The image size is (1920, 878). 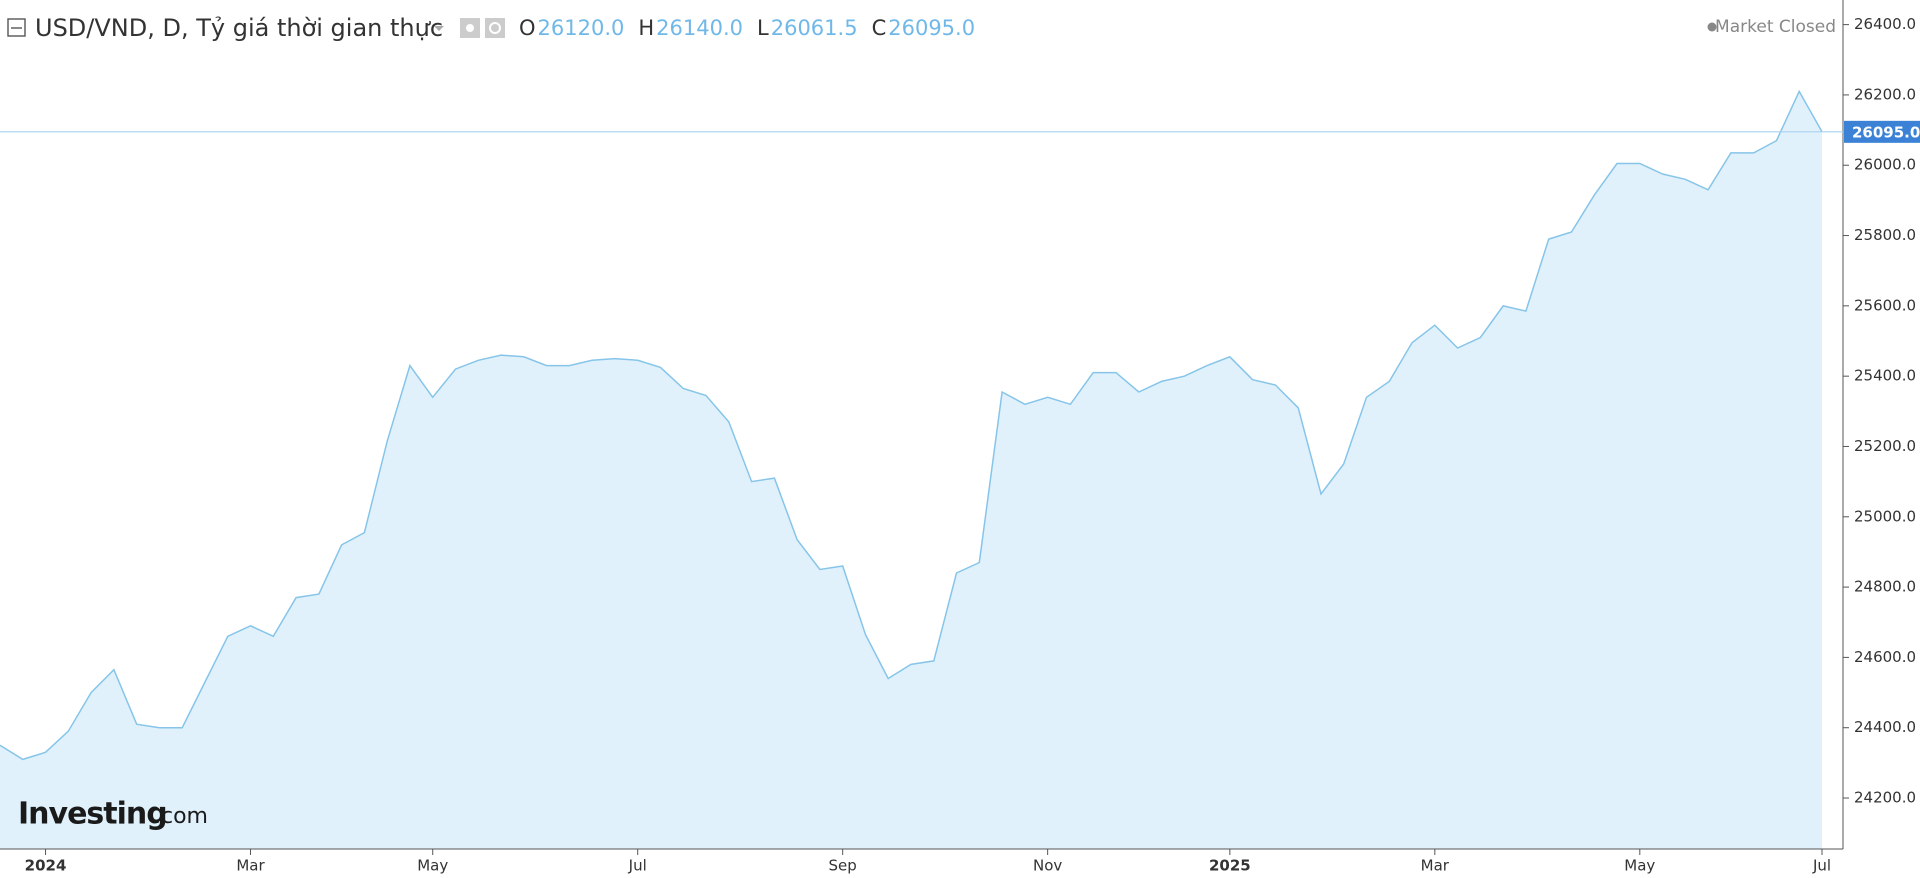 What do you see at coordinates (1712, 27) in the screenshot?
I see `status-dot` at bounding box center [1712, 27].